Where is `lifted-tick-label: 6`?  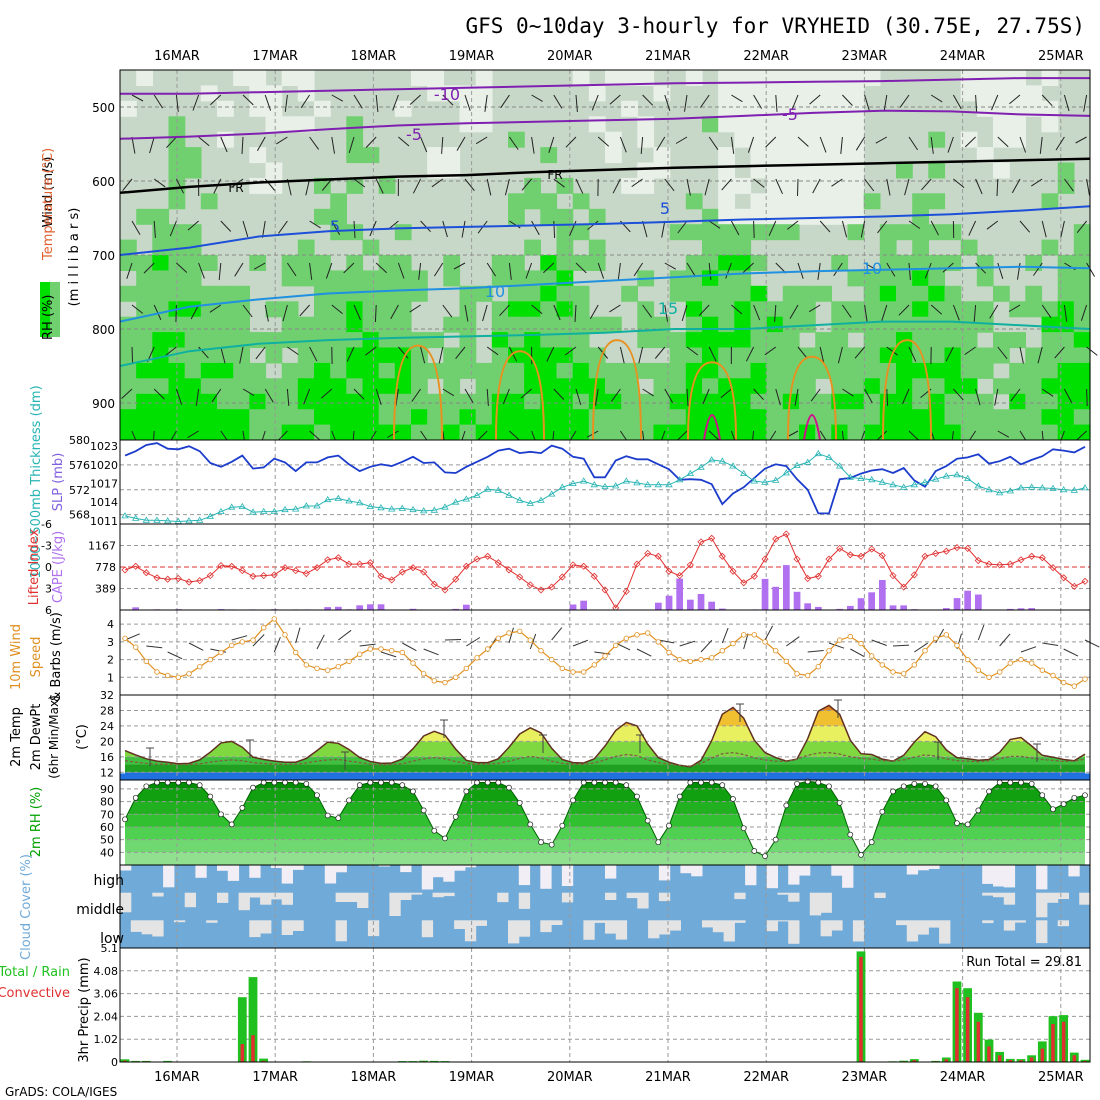 lifted-tick-label: 6 is located at coordinates (48, 610).